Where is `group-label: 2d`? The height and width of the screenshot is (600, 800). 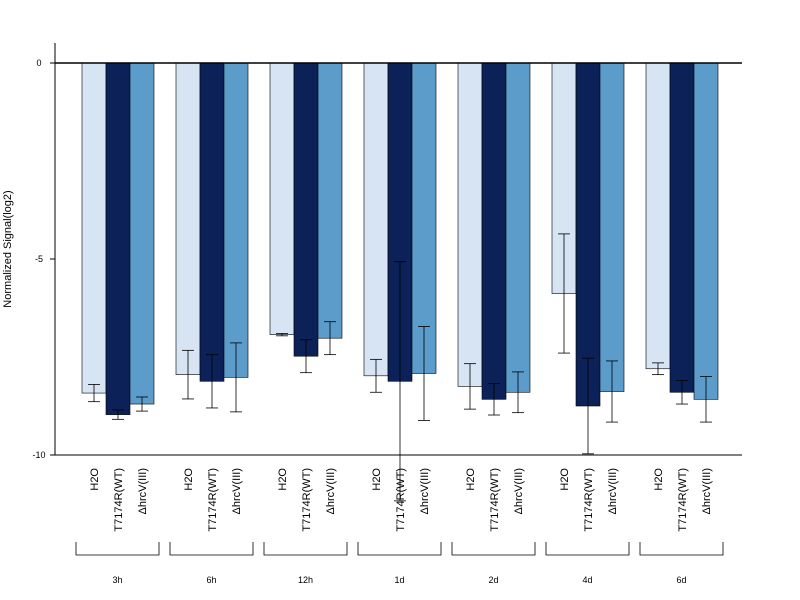
group-label: 2d is located at coordinates (493, 580).